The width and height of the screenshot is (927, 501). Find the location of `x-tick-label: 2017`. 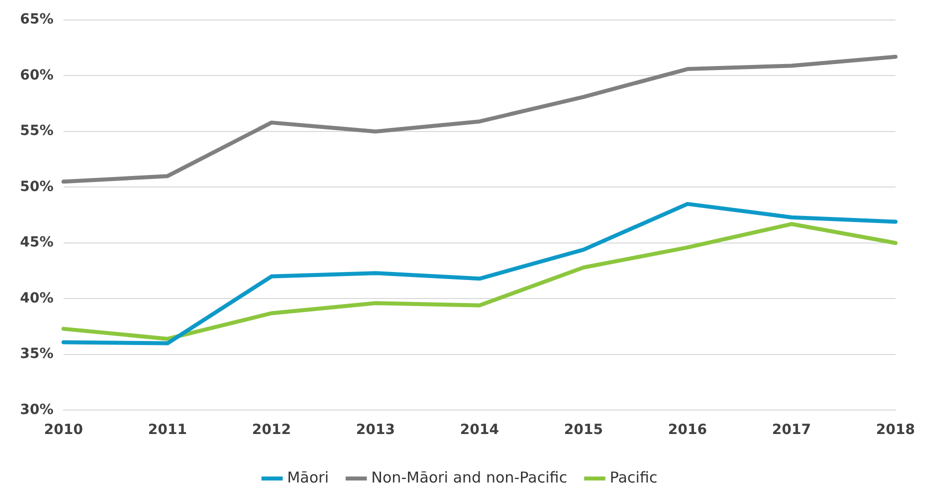

x-tick-label: 2017 is located at coordinates (791, 430).